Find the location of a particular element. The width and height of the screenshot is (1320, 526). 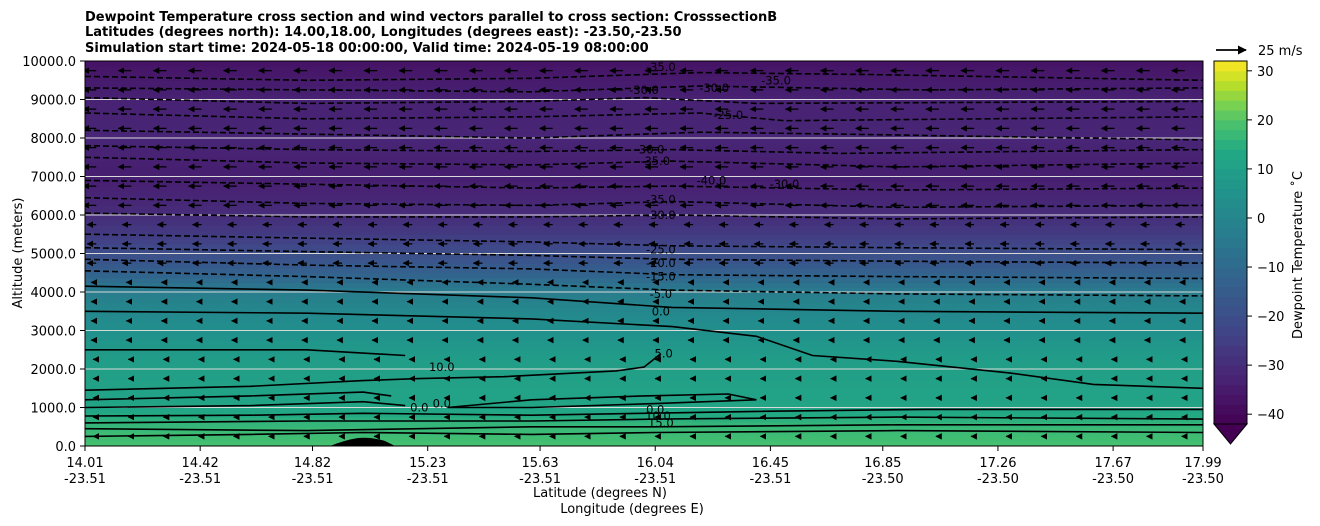

x-tick-label-lon: -23.51 is located at coordinates (313, 479).